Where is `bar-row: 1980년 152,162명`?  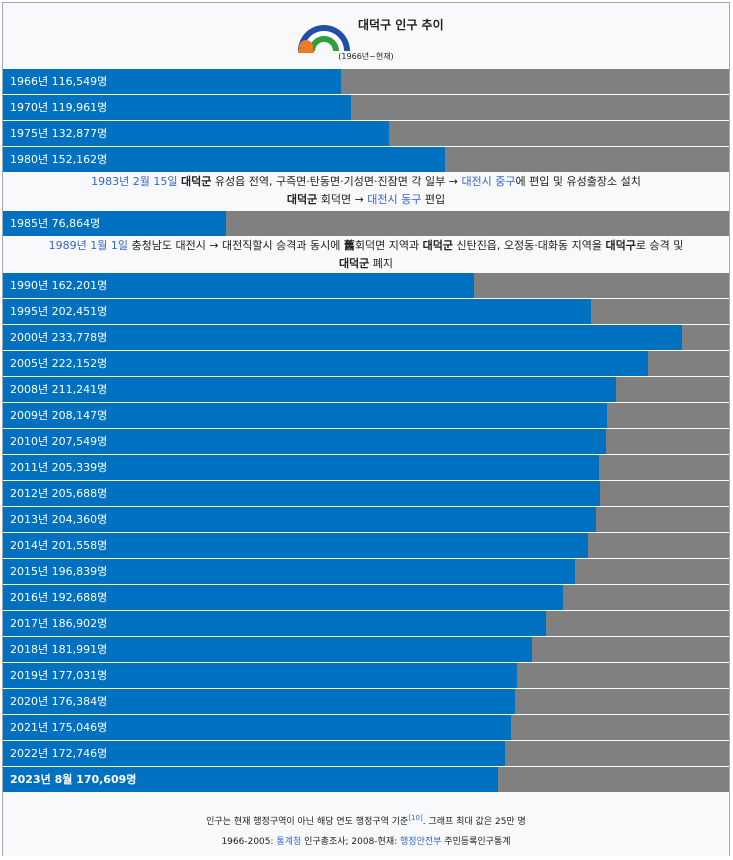 bar-row: 1980년 152,162명 is located at coordinates (366, 159).